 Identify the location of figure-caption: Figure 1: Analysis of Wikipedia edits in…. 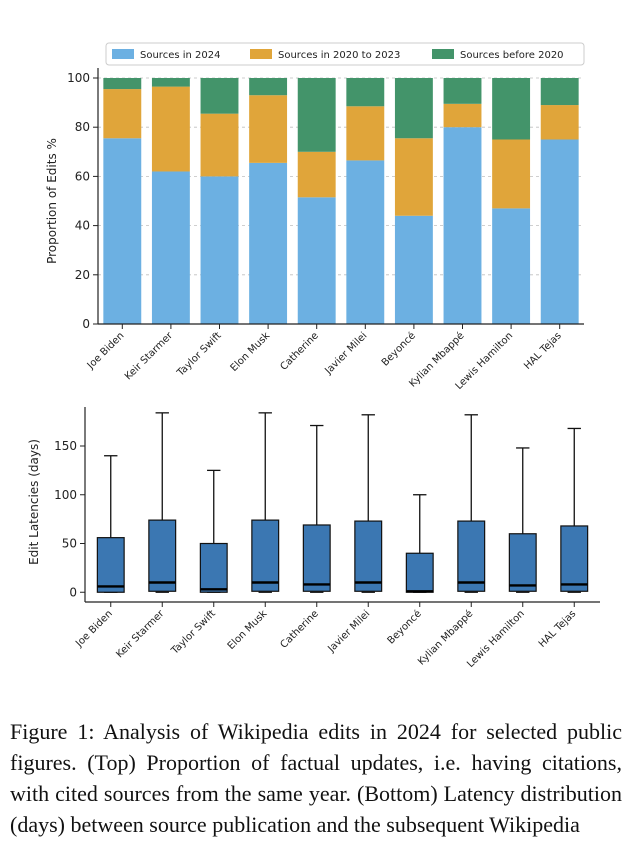
(316, 778).